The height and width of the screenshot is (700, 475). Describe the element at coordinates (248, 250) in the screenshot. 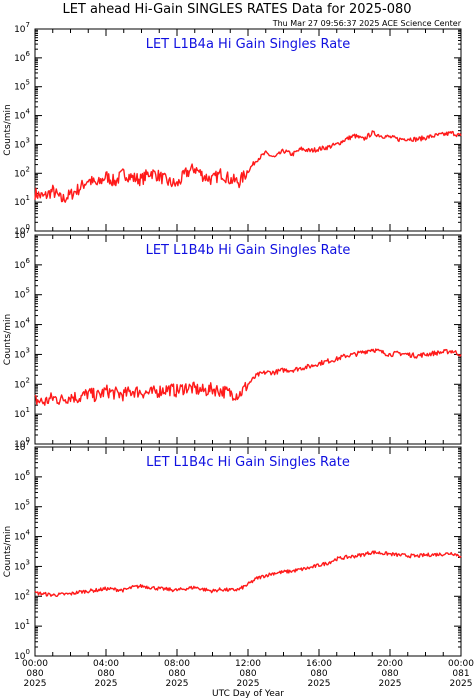

I see `panel-title: LET L1B4b Hi Gain Singles Rate` at that location.